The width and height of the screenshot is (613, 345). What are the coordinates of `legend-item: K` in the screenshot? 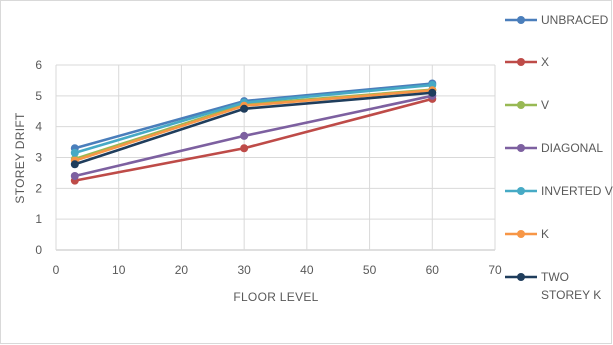 It's located at (527, 234).